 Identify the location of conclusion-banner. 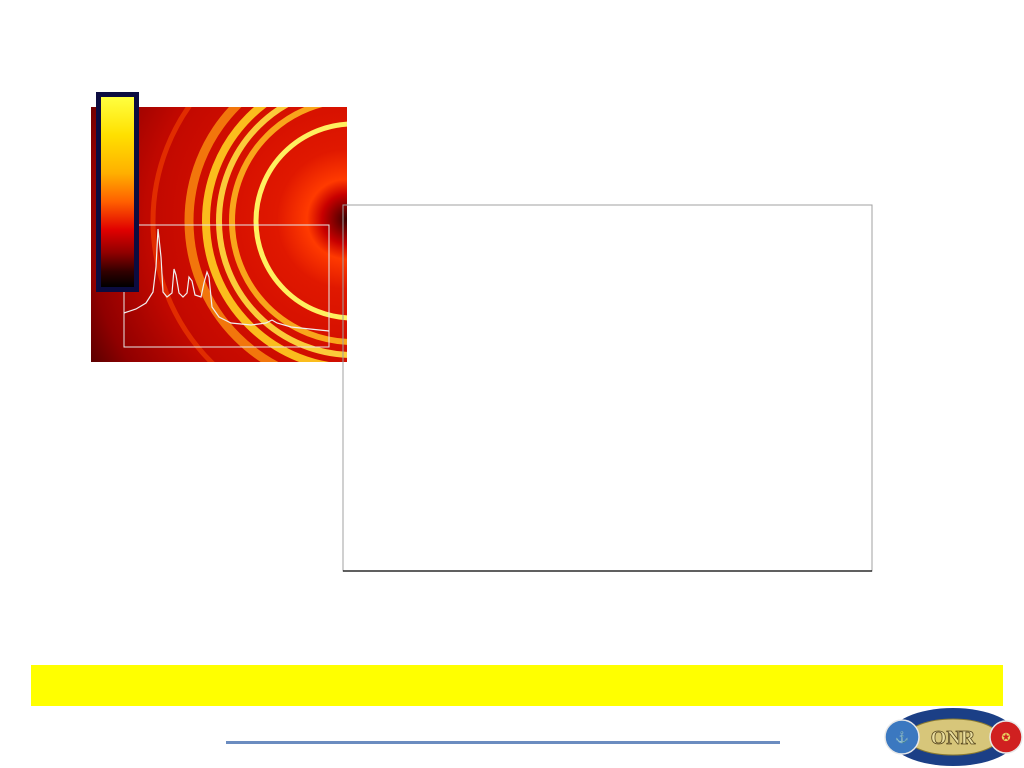
(517, 685).